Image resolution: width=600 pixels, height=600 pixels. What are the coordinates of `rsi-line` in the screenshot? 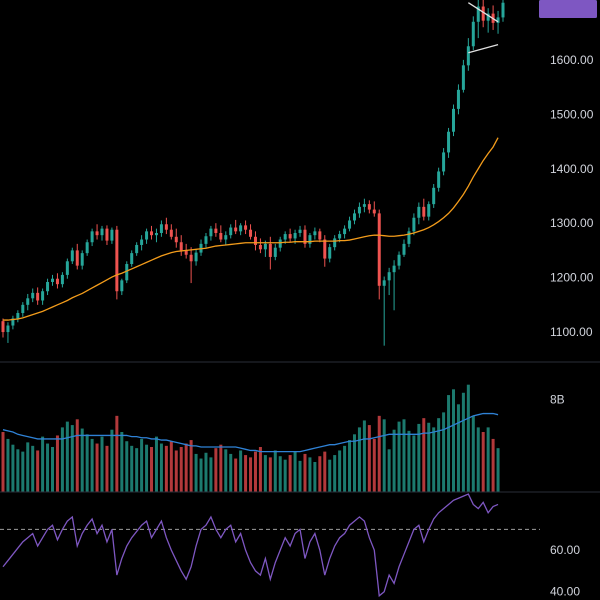 It's located at (250, 545).